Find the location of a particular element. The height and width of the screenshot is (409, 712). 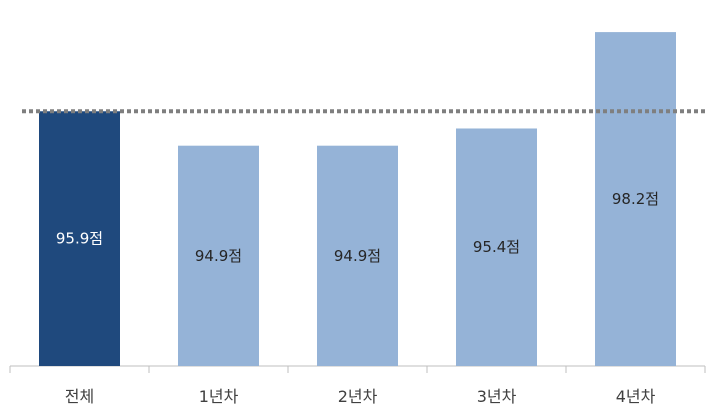

category-labels: 전체 1년차 2년차 3년차 4년차 is located at coordinates (360, 396).